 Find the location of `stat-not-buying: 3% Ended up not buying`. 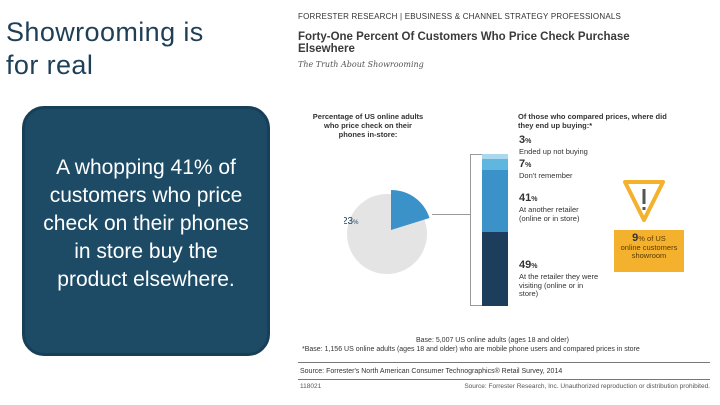

stat-not-buying: 3% Ended up not buying is located at coordinates (553, 145).